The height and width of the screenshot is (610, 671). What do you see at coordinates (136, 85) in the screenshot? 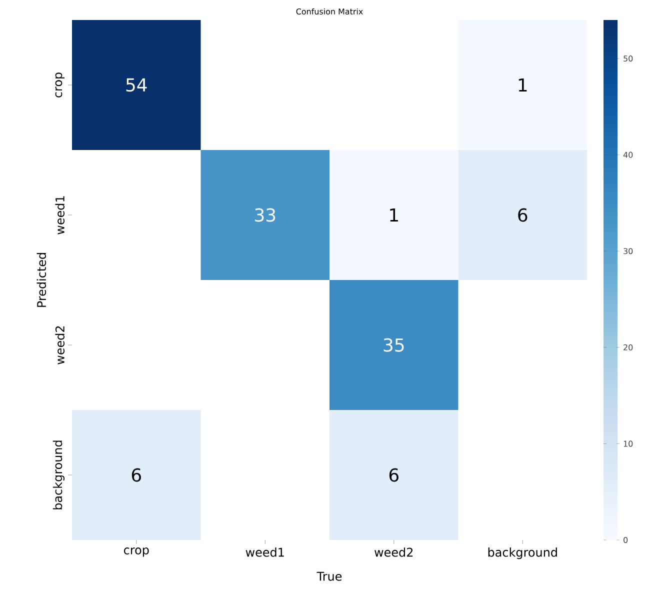
I see `data-label: 54` at bounding box center [136, 85].